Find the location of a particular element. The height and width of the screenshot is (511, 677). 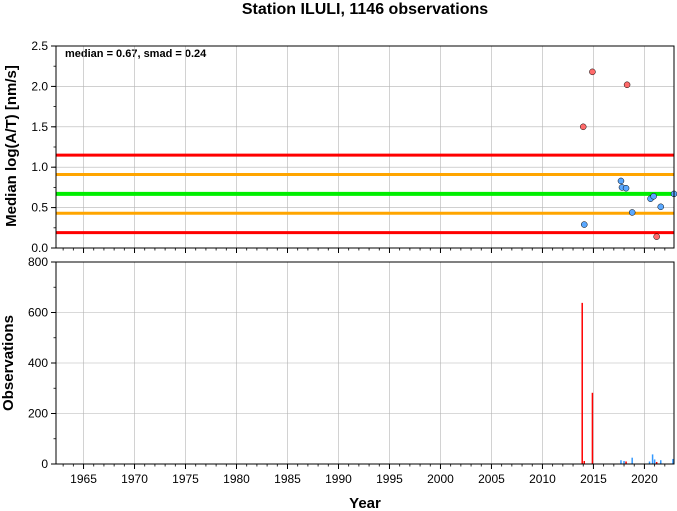

bottom-y-axis-label: Observations is located at coordinates (8, 363).